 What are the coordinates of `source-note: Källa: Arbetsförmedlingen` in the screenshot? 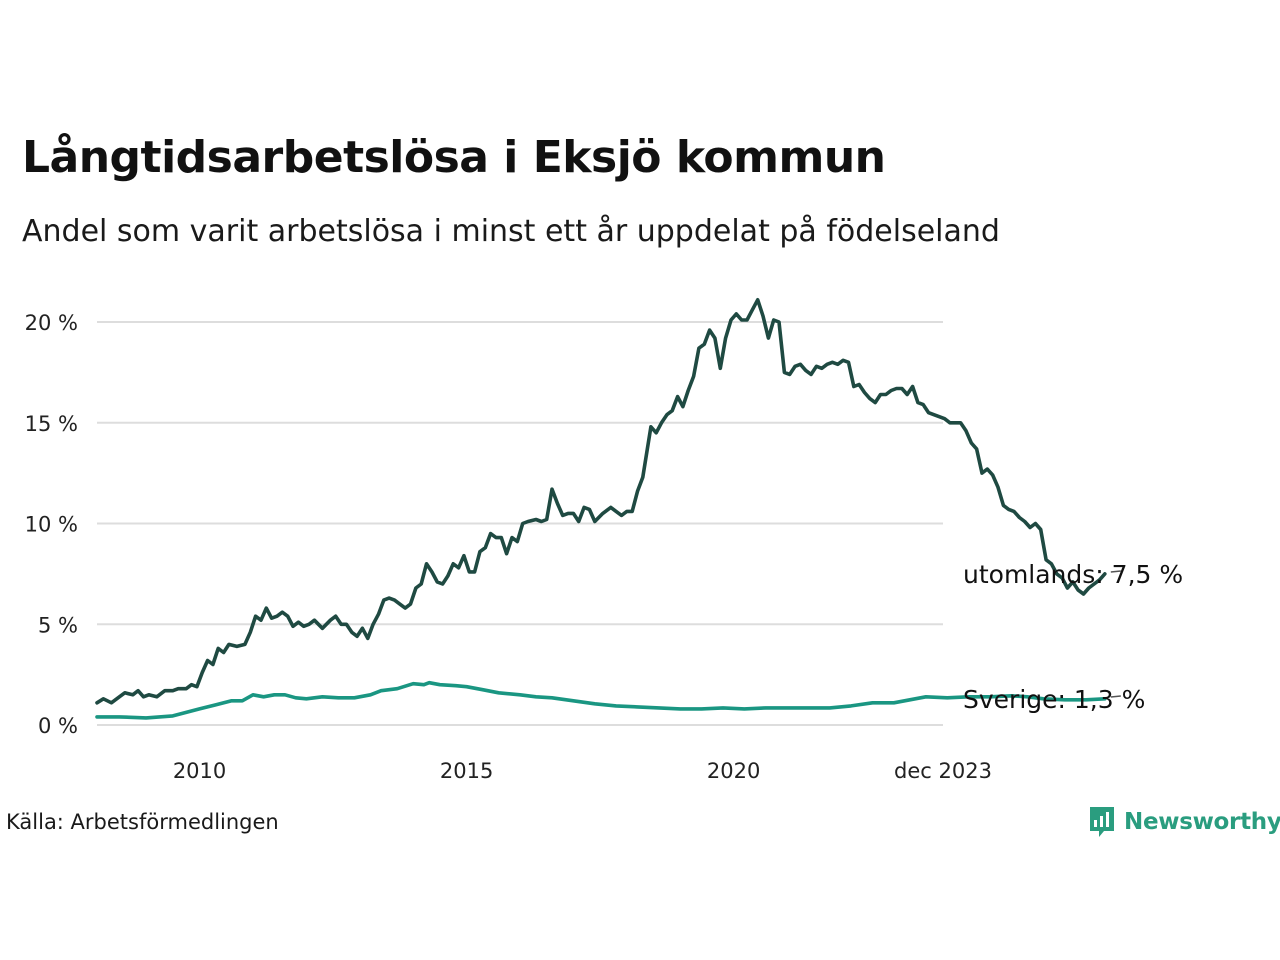 It's located at (142, 822).